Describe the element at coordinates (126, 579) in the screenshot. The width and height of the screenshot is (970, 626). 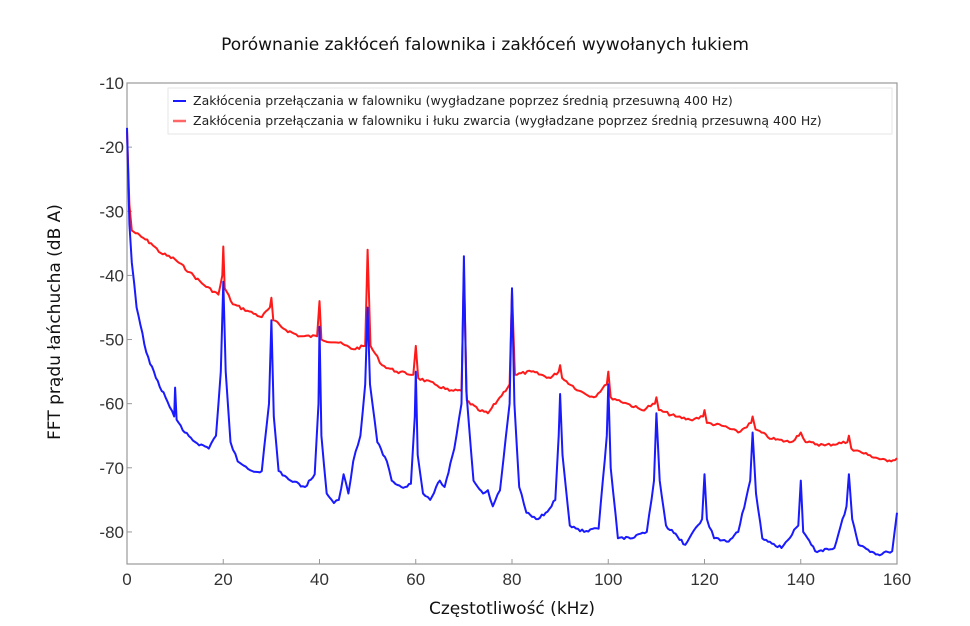
I see `x-tick-label: 0` at that location.